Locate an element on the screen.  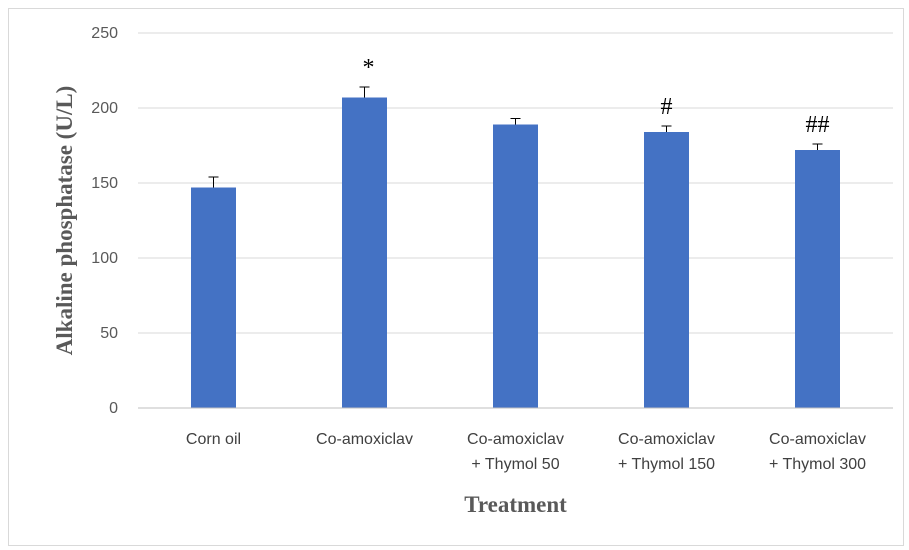
x-axis-title: Treatment is located at coordinates (515, 504).